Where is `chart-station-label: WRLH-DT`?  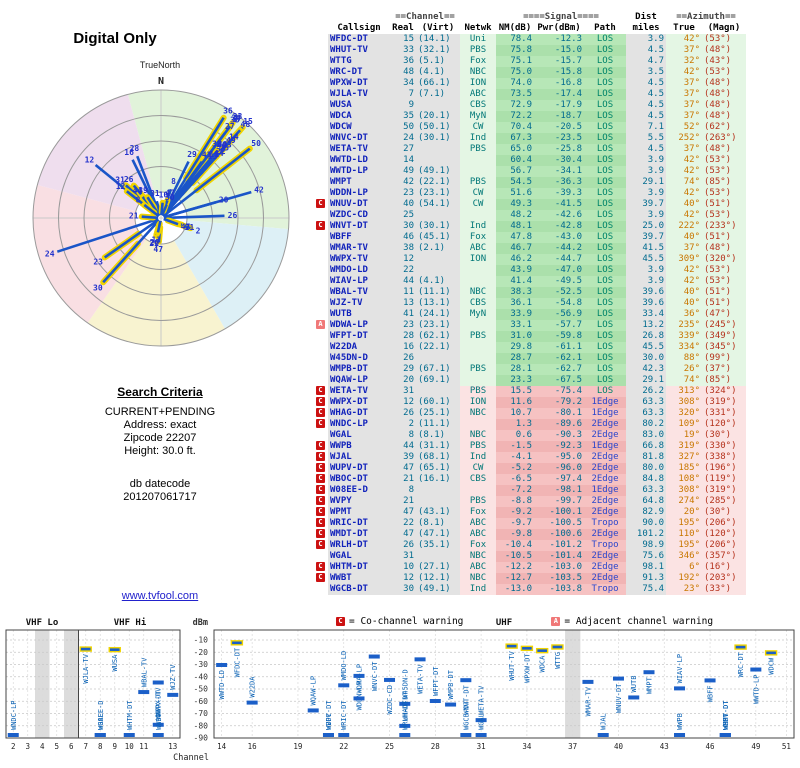
chart-station-label: WRLH-DT is located at coordinates (405, 715).